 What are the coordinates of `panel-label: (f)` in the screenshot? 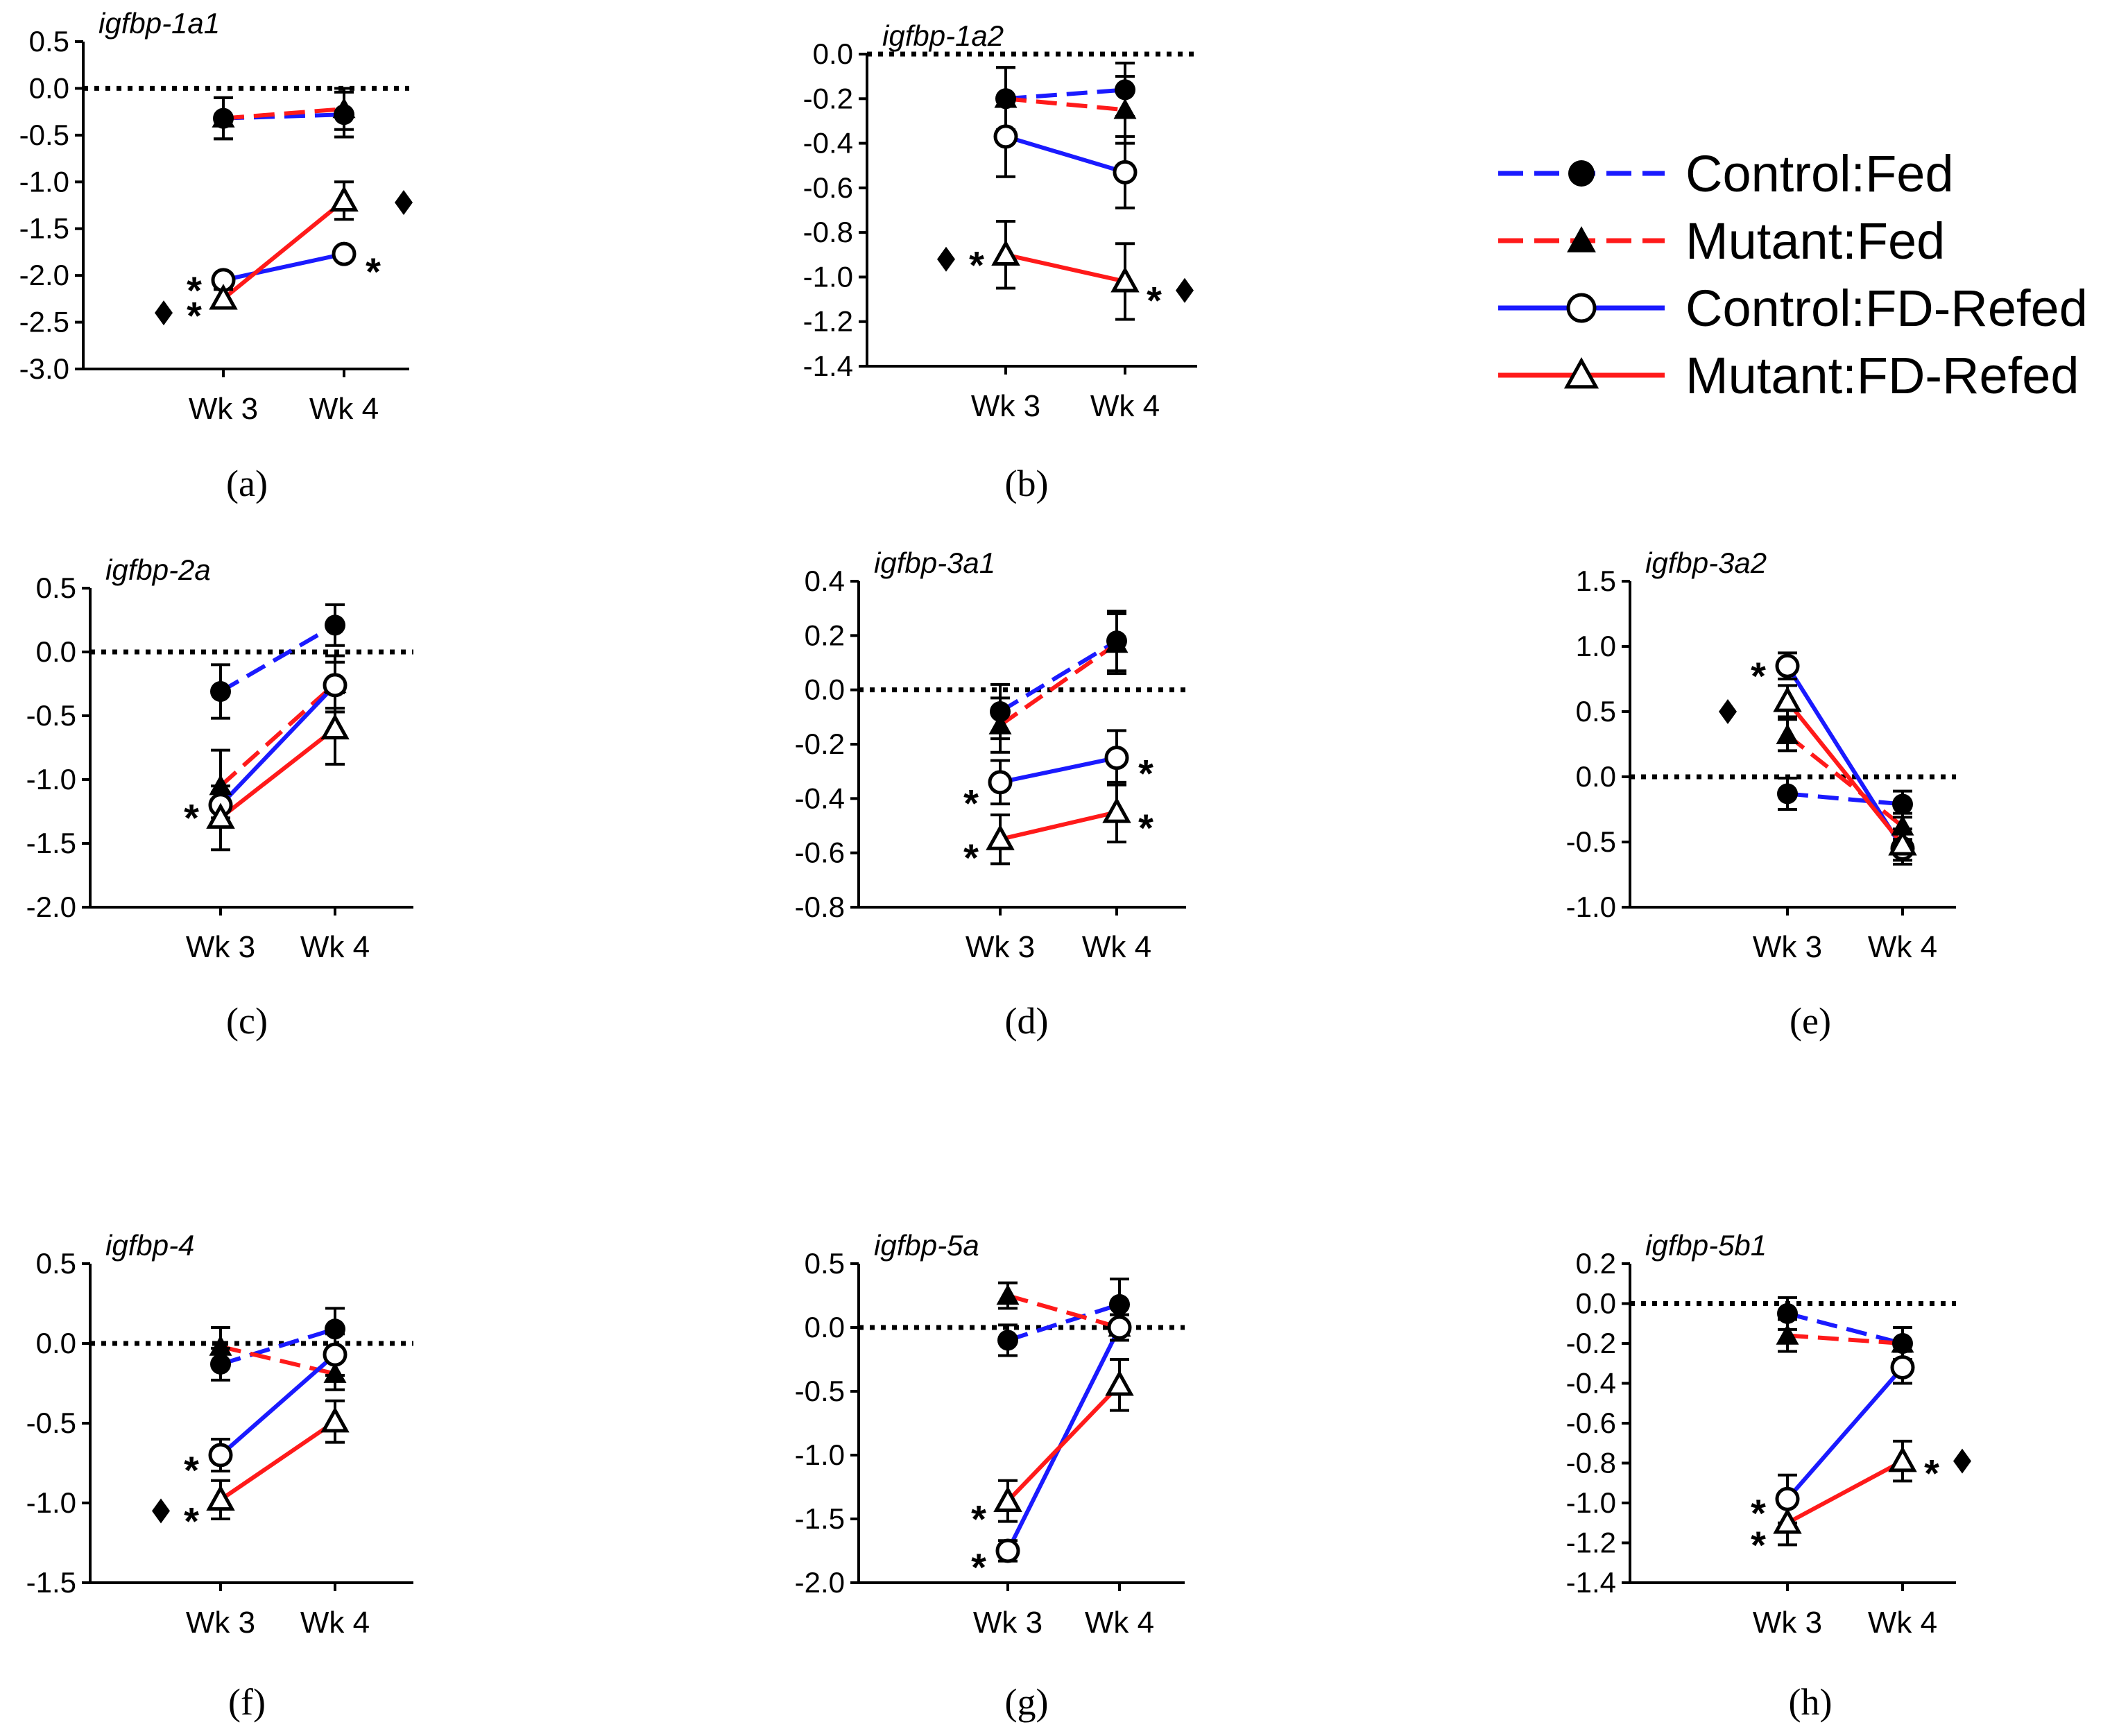 It's located at (247, 1702).